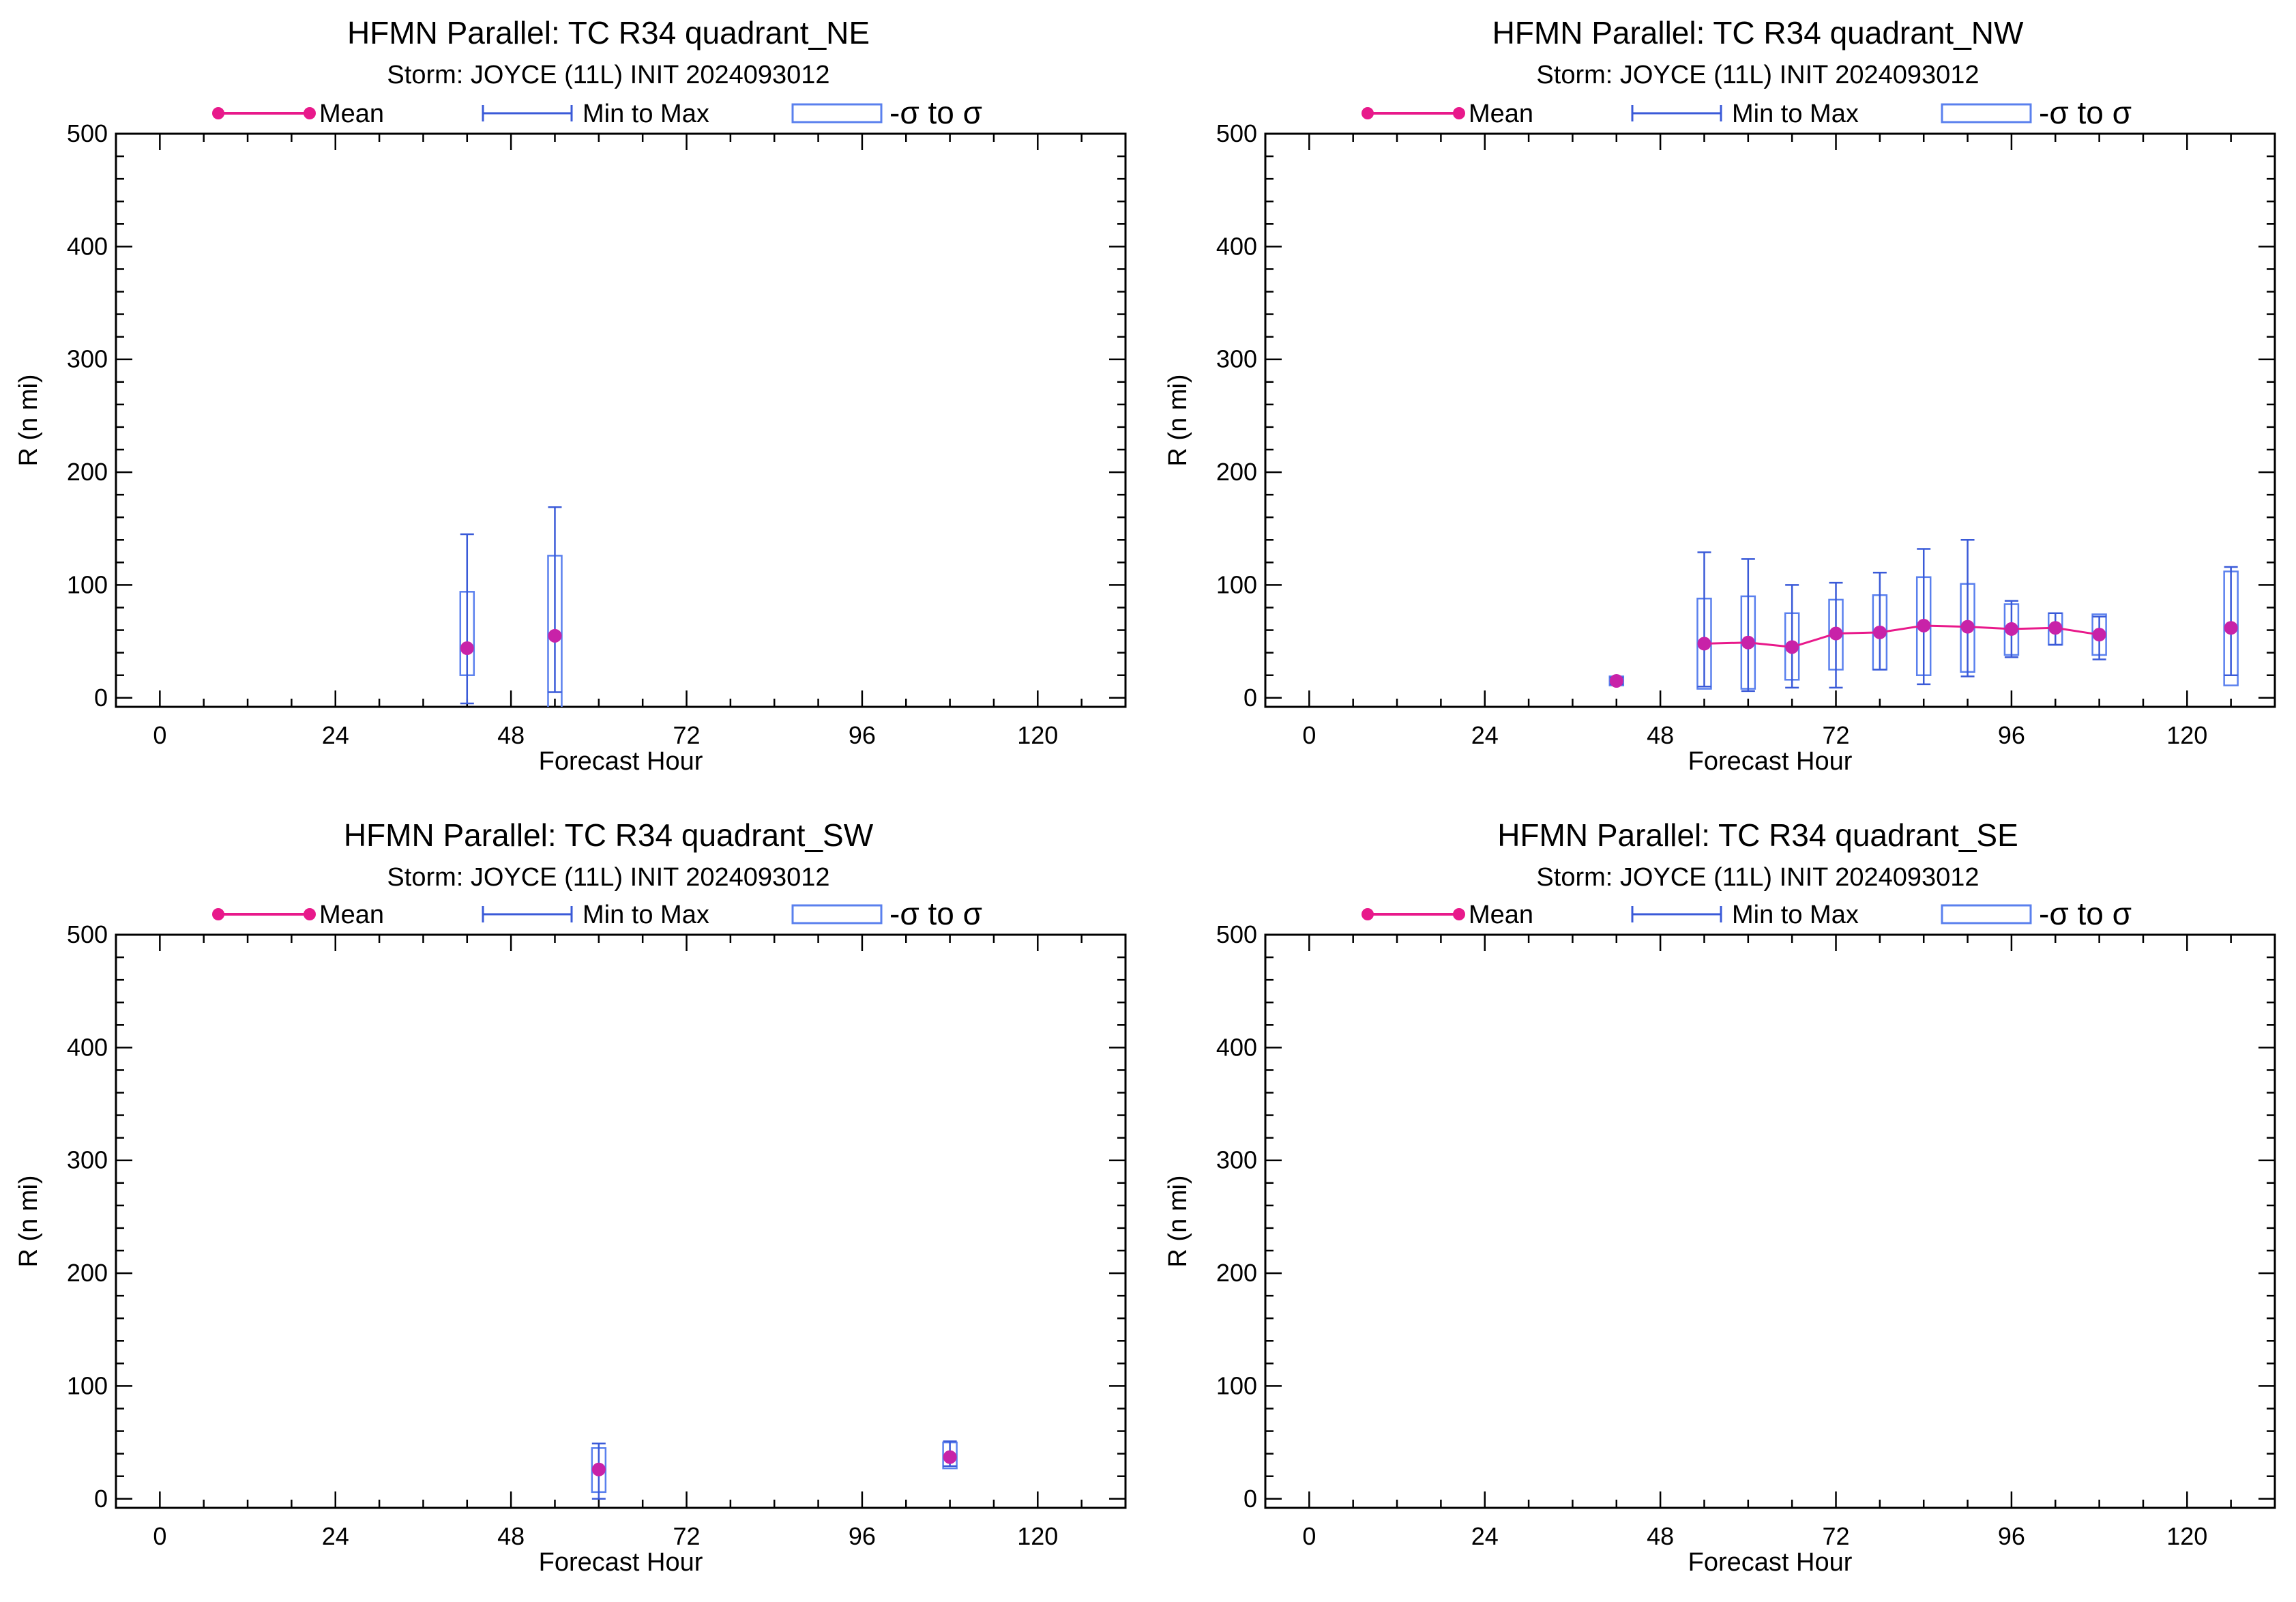 The height and width of the screenshot is (1602, 2296). Describe the element at coordinates (621, 762) in the screenshot. I see `x-axis-label: Forecast Hour` at that location.